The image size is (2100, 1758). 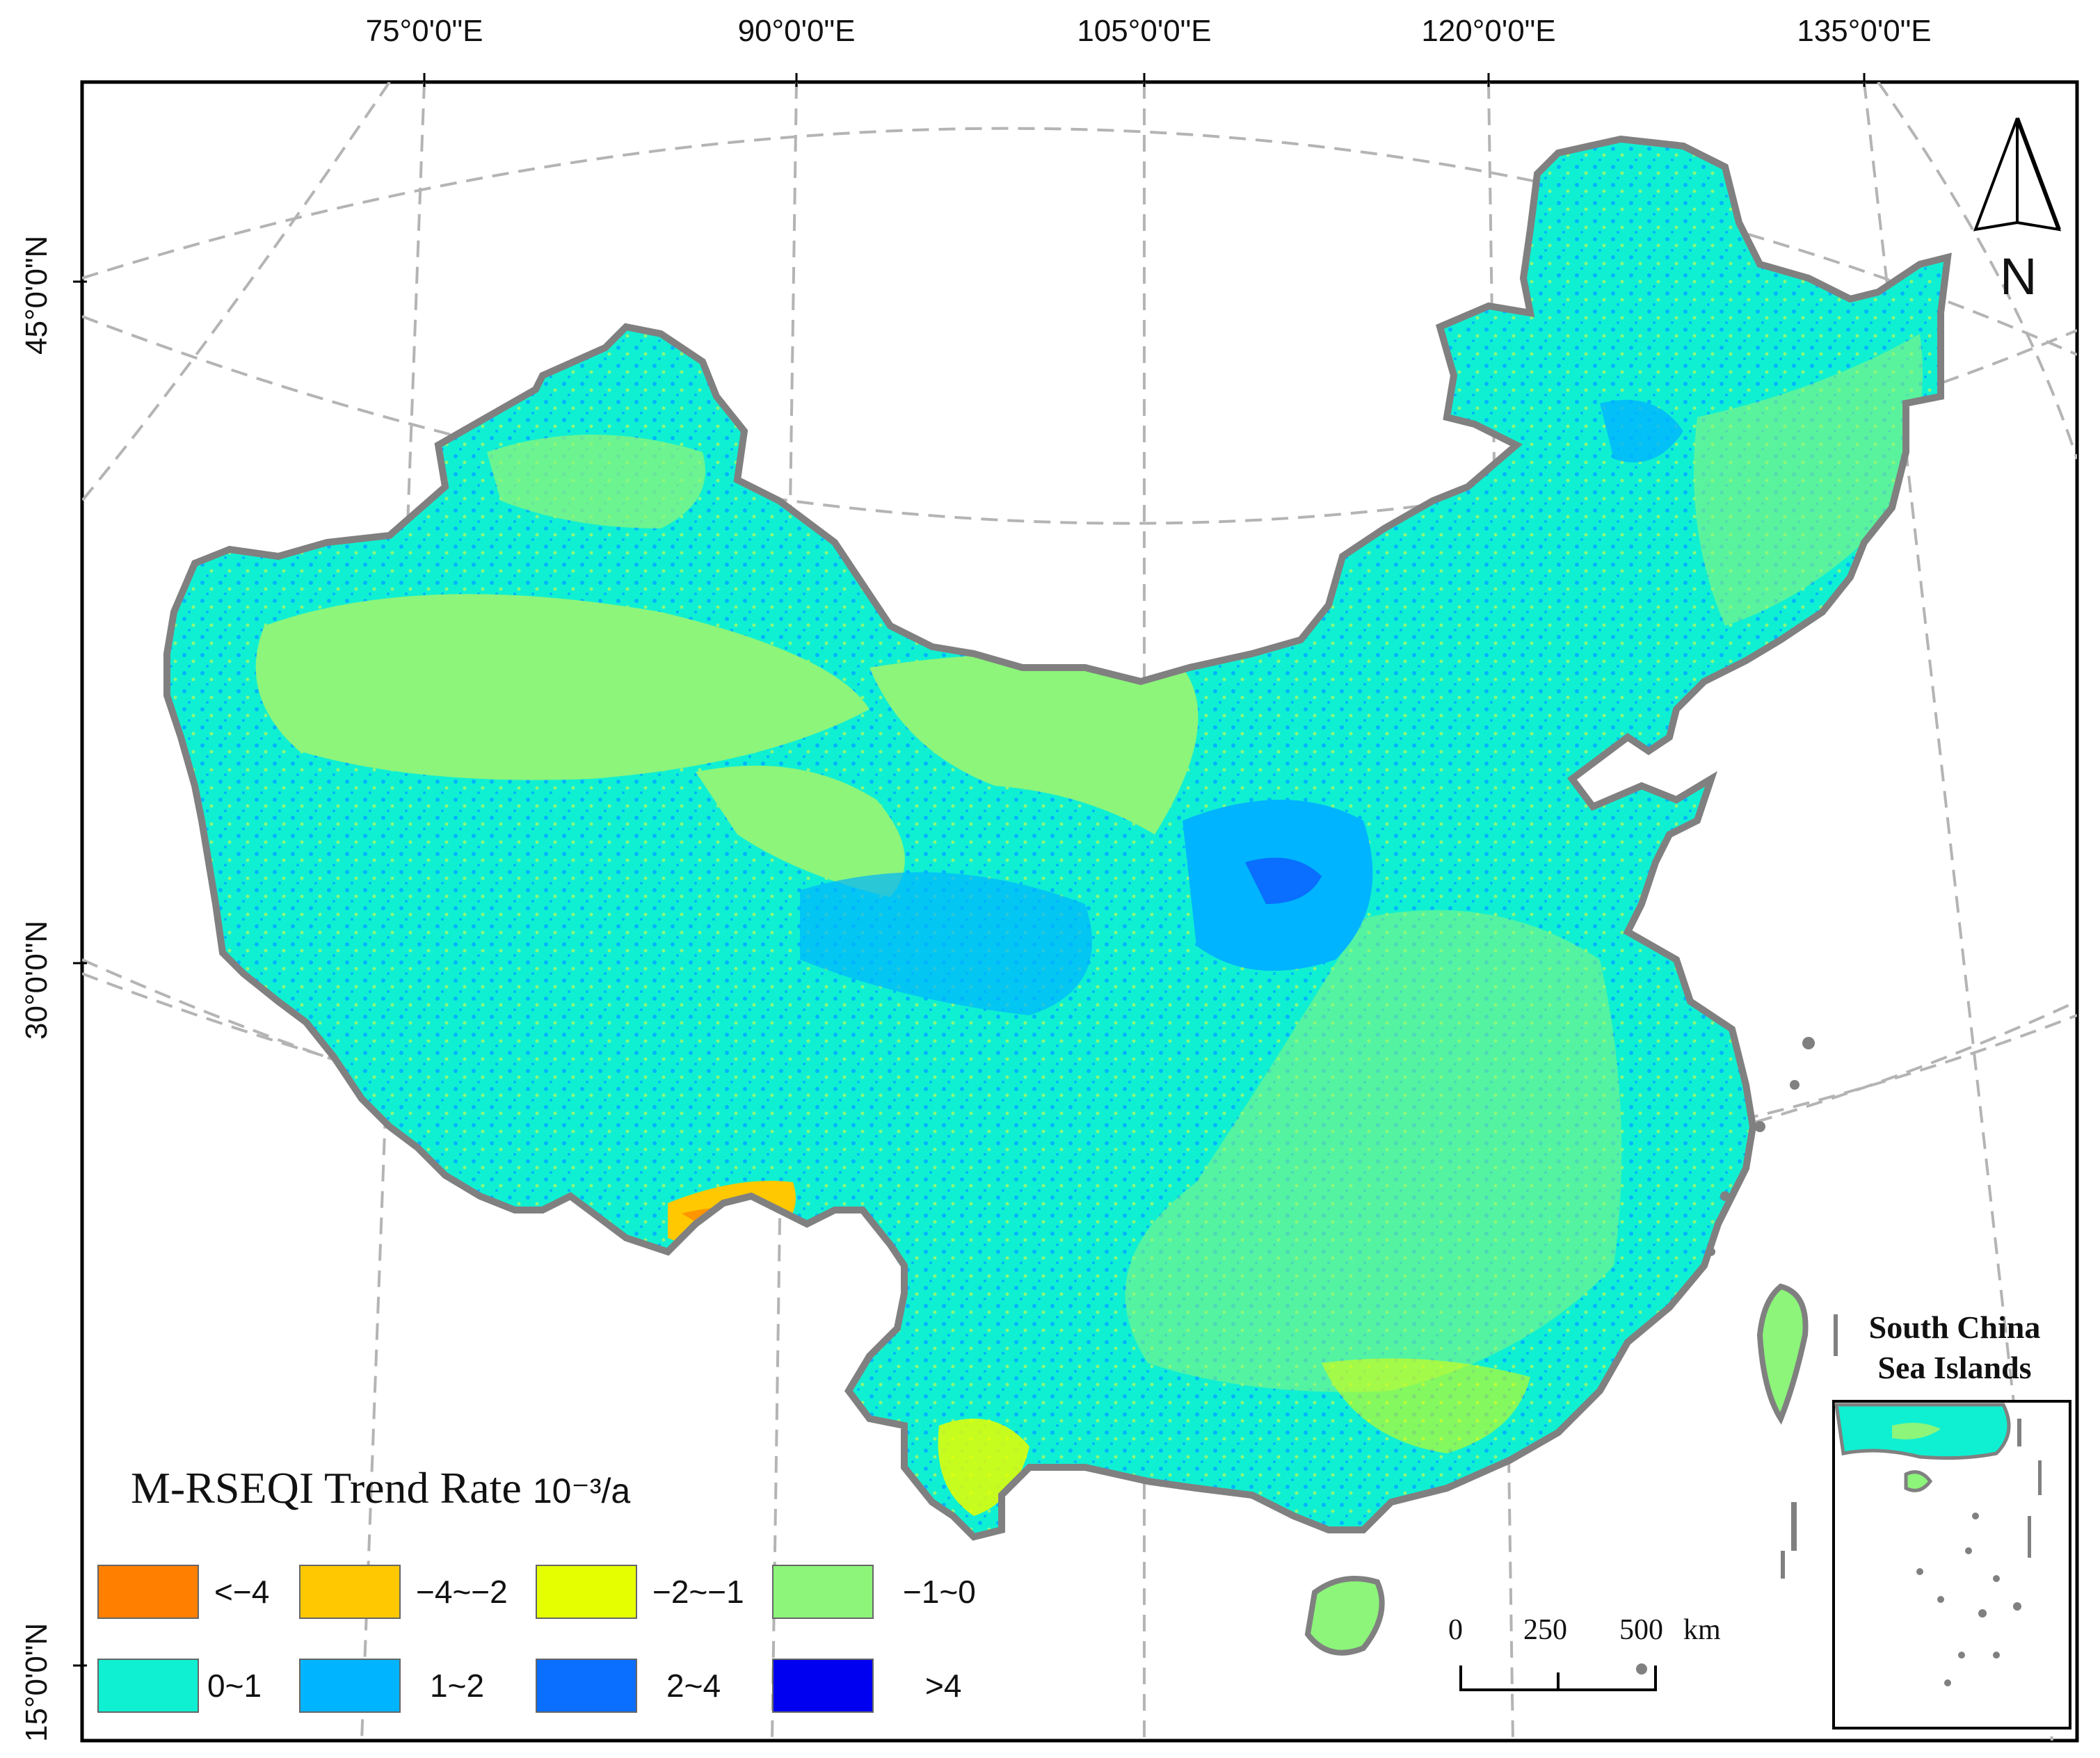 I want to click on qaidam-basin-region, so click(x=800, y=831).